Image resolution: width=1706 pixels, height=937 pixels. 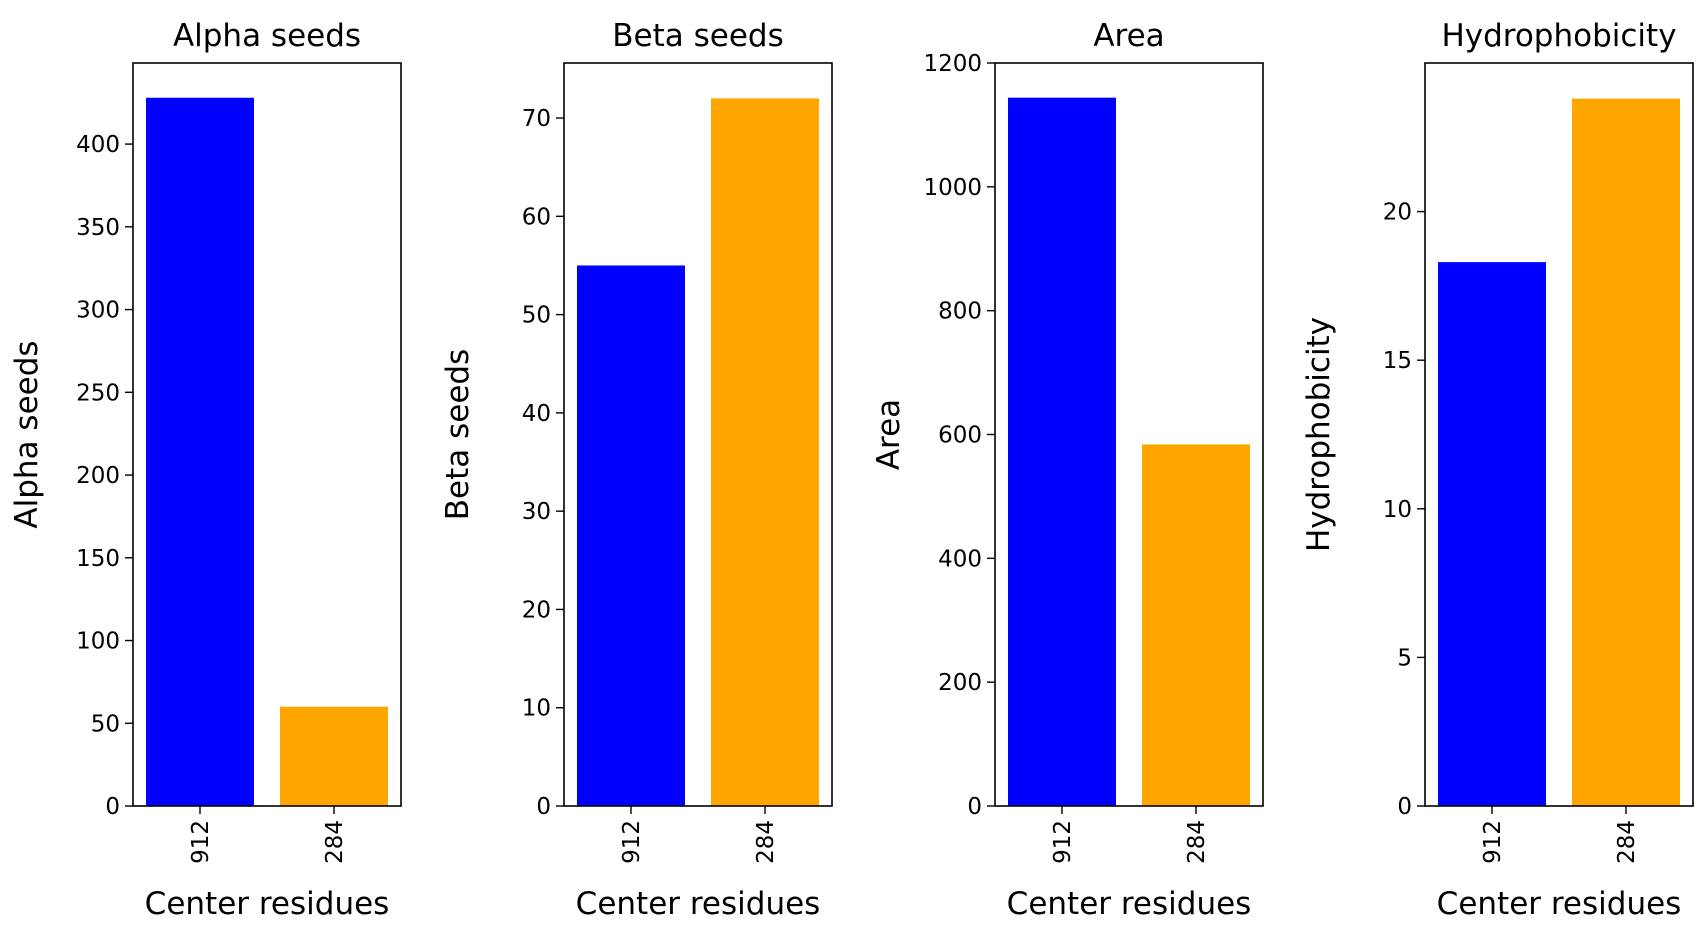 What do you see at coordinates (952, 64) in the screenshot?
I see `y-tick-label: 1200` at bounding box center [952, 64].